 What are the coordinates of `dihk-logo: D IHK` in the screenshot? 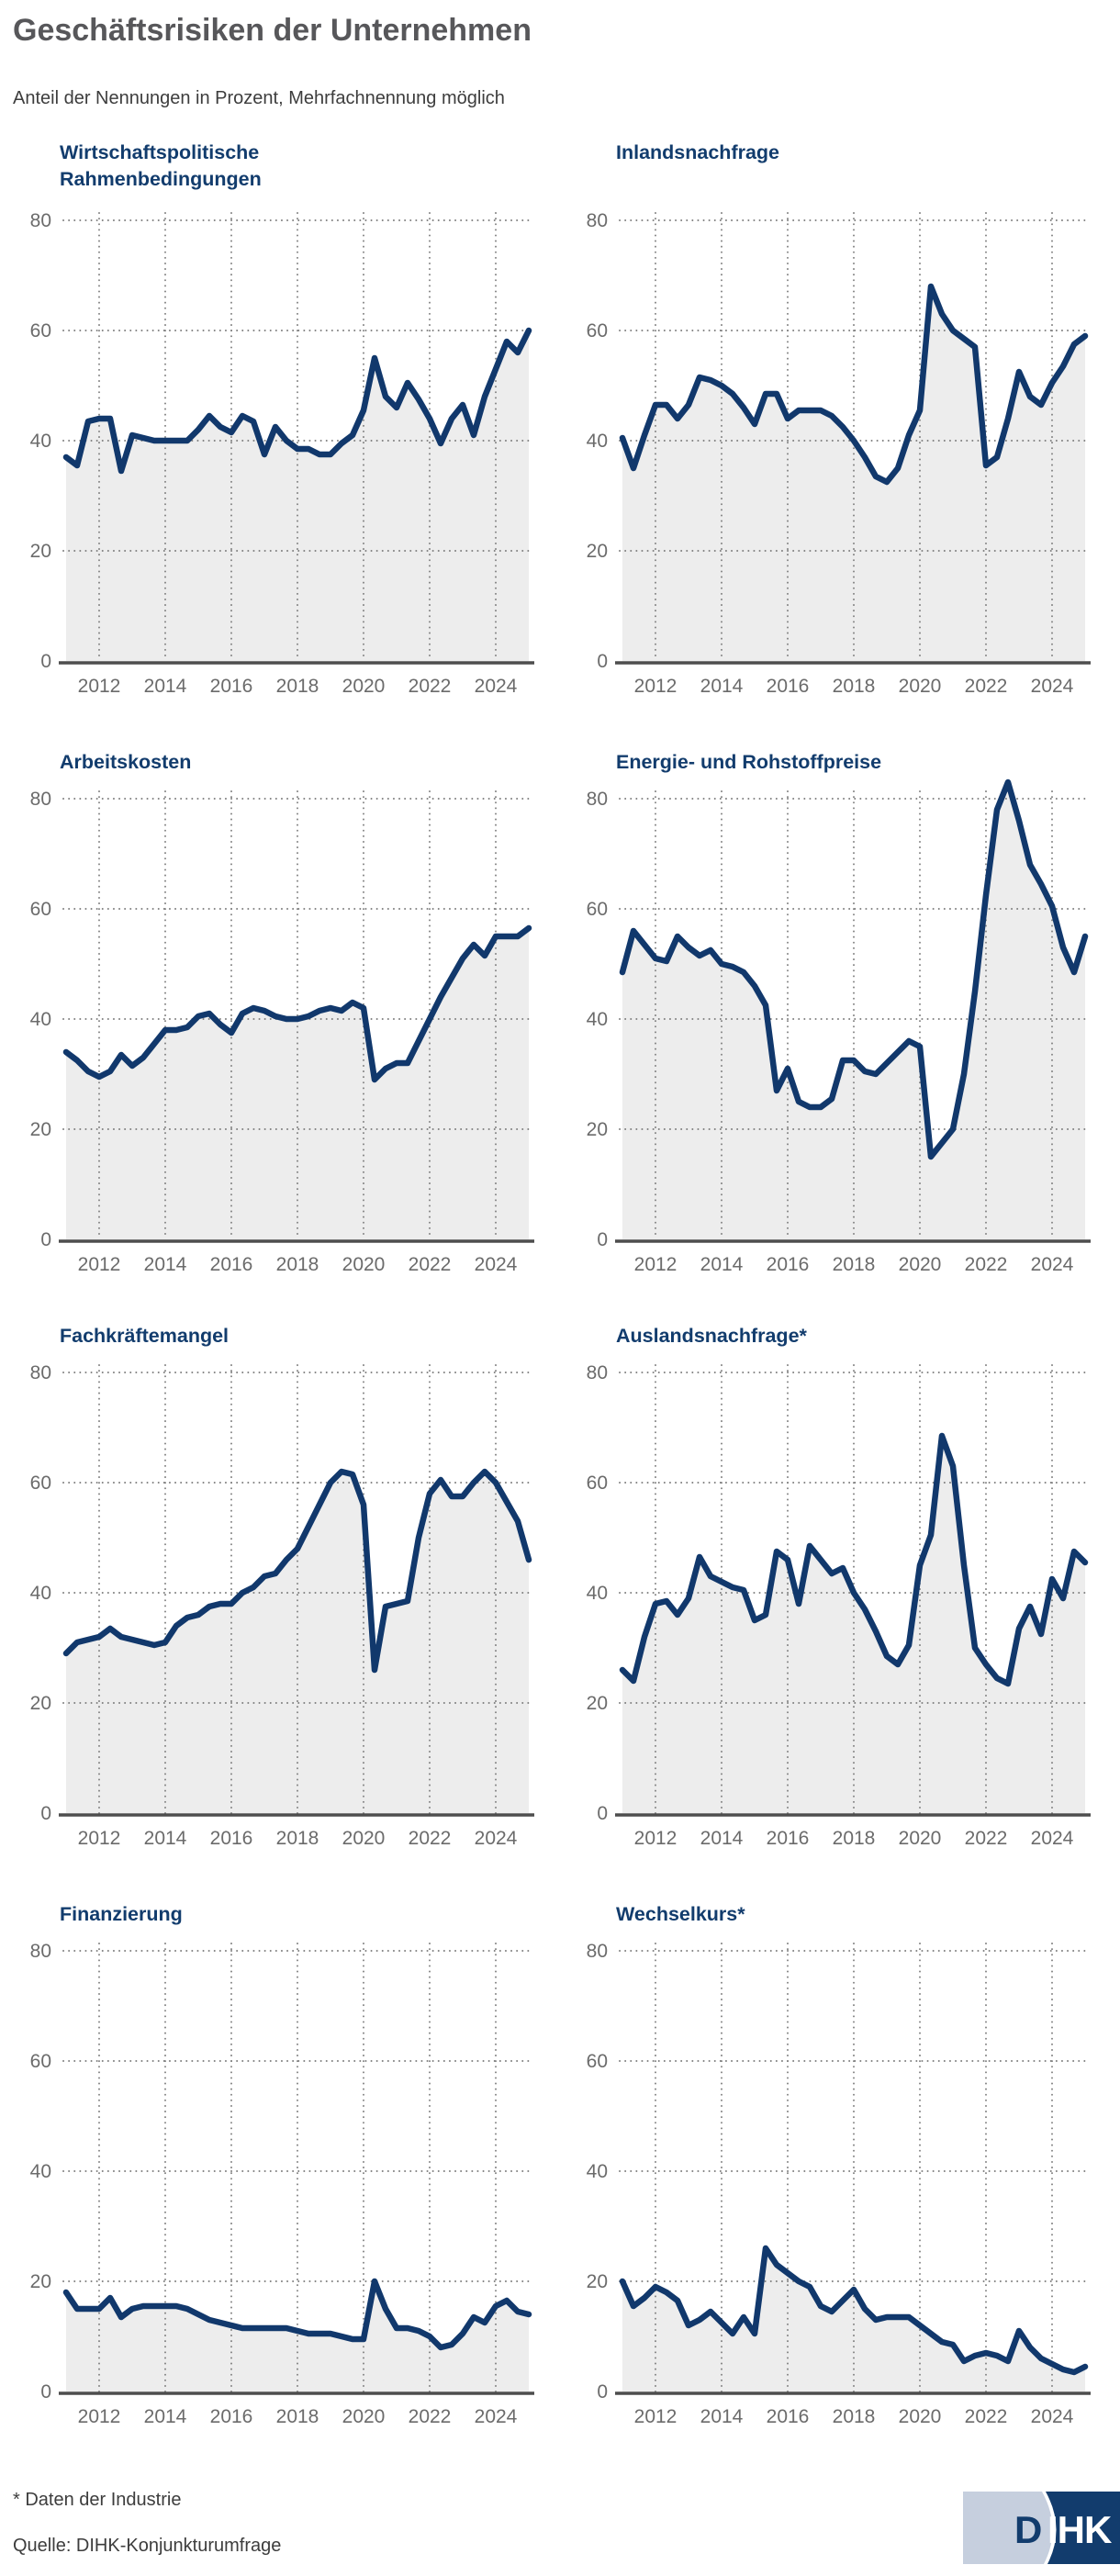 It's located at (1041, 2528).